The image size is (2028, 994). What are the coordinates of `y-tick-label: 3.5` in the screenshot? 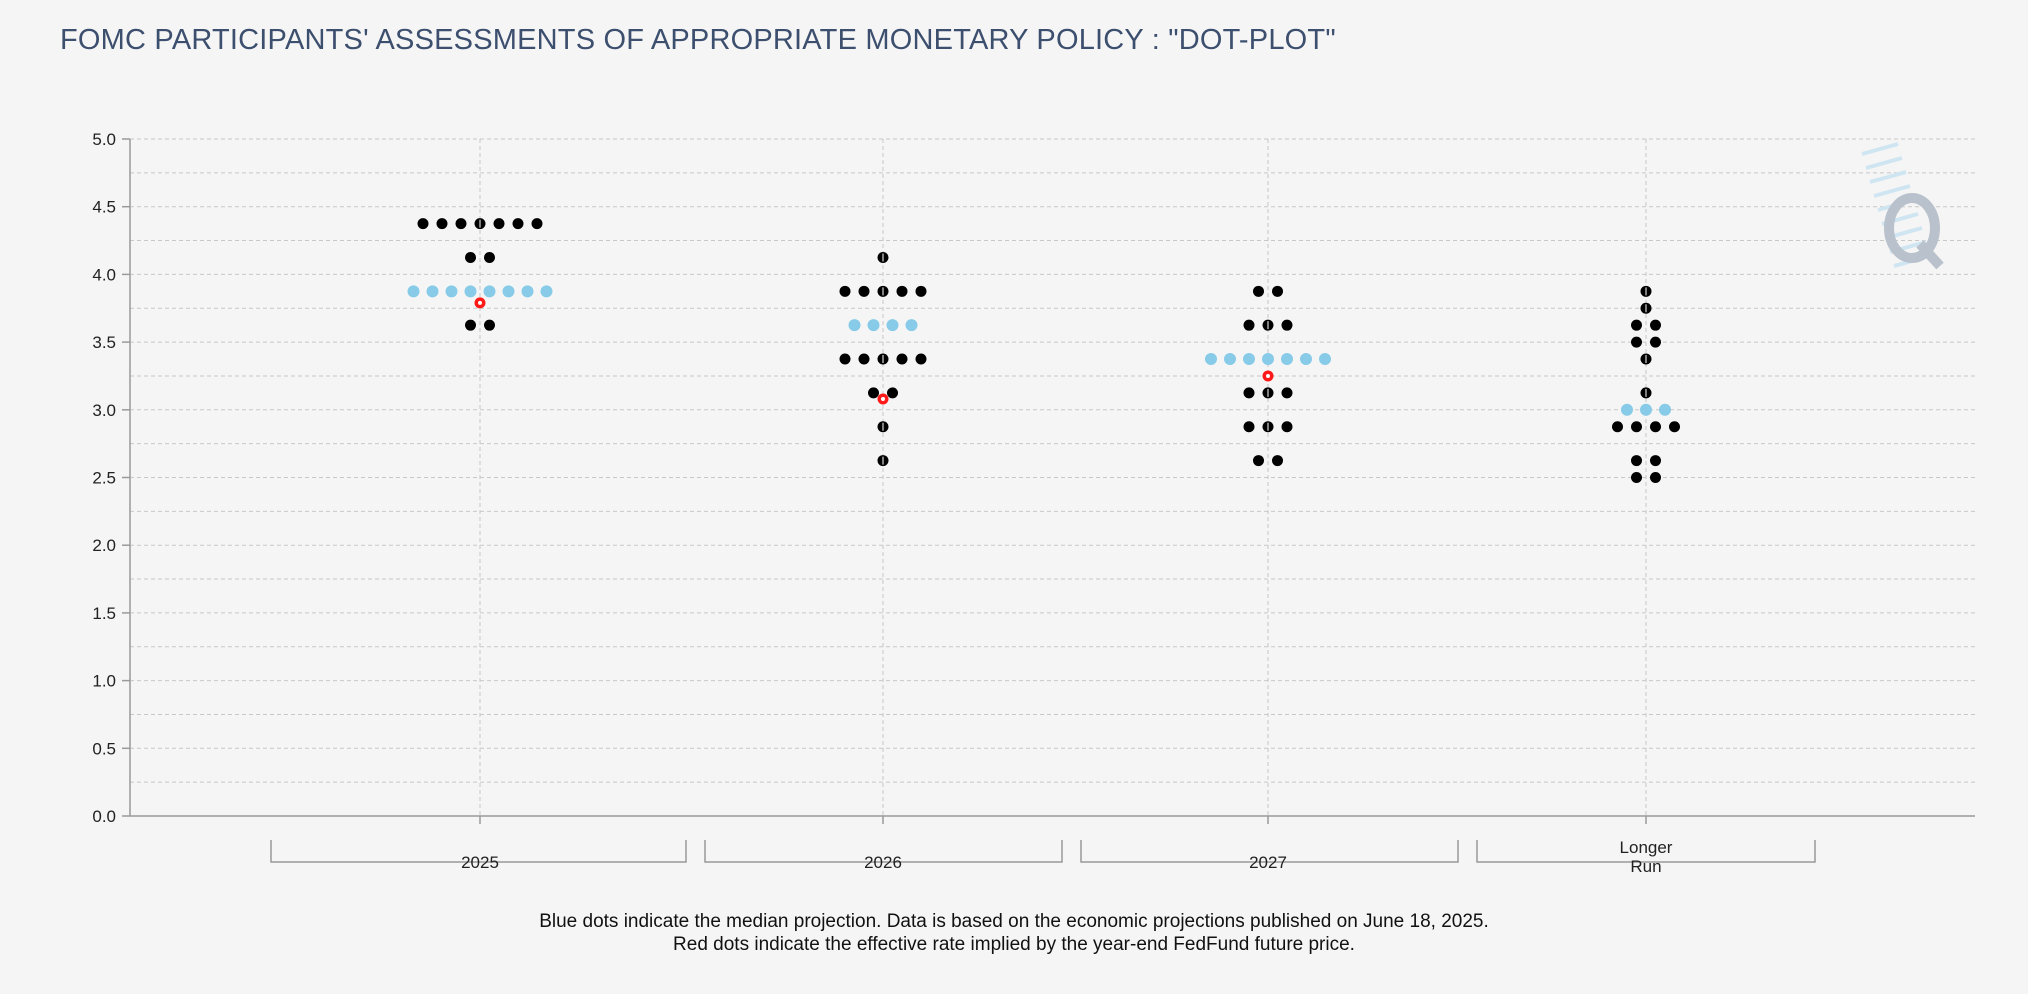 It's located at (104, 342).